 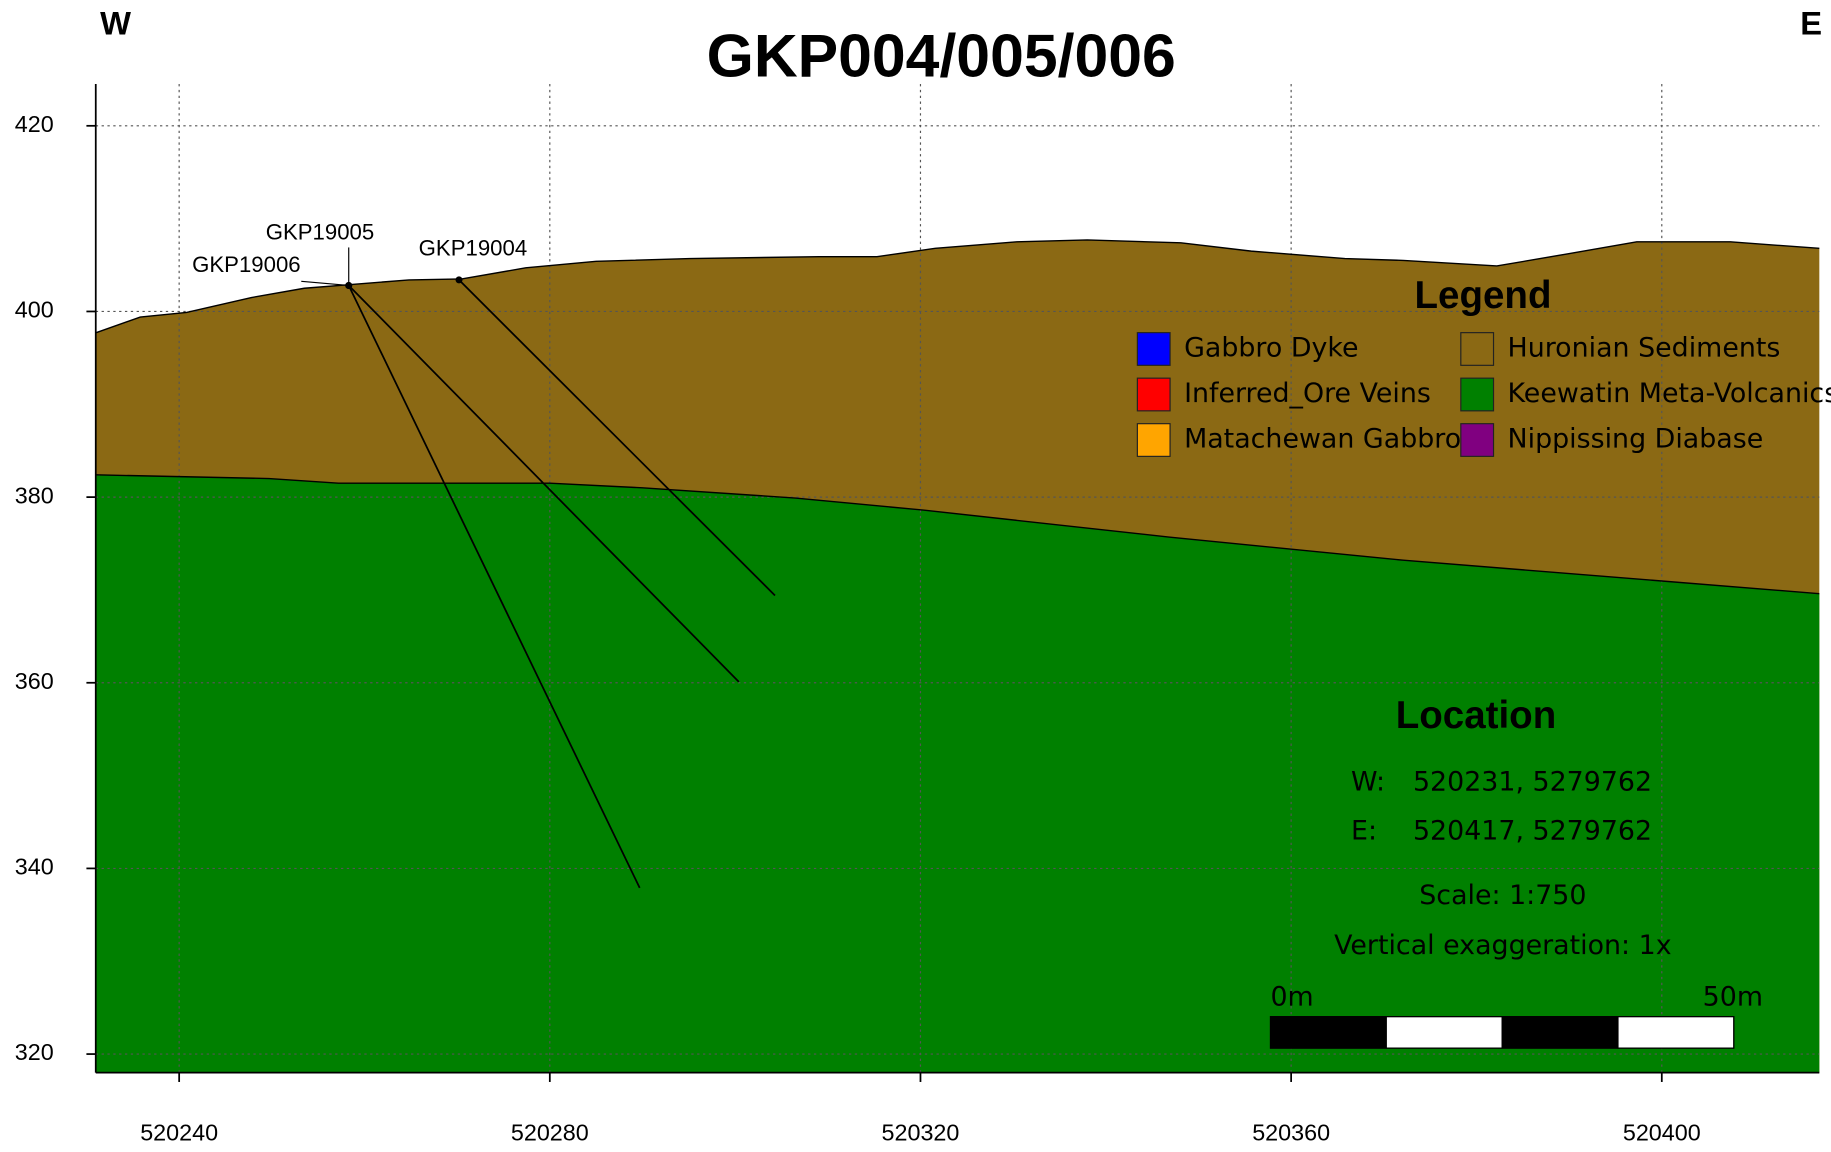 I want to click on label-leader, so click(x=325, y=283).